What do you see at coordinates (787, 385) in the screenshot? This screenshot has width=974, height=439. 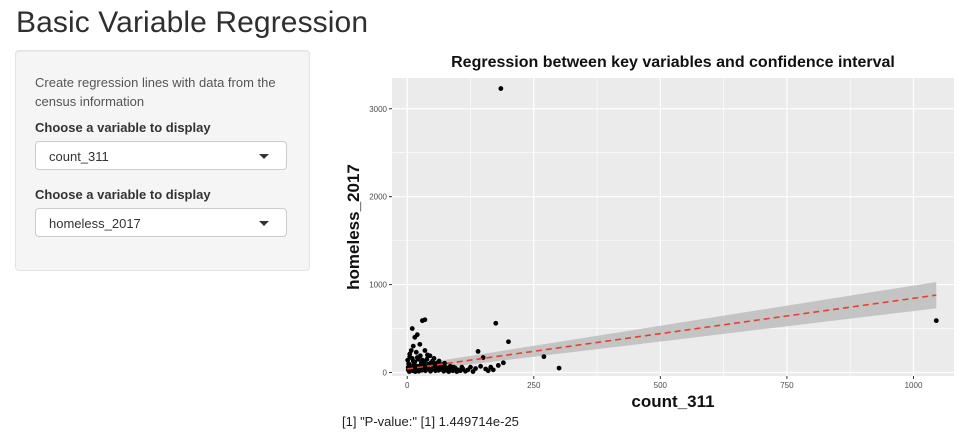 I see `x-tick-label: 750` at bounding box center [787, 385].